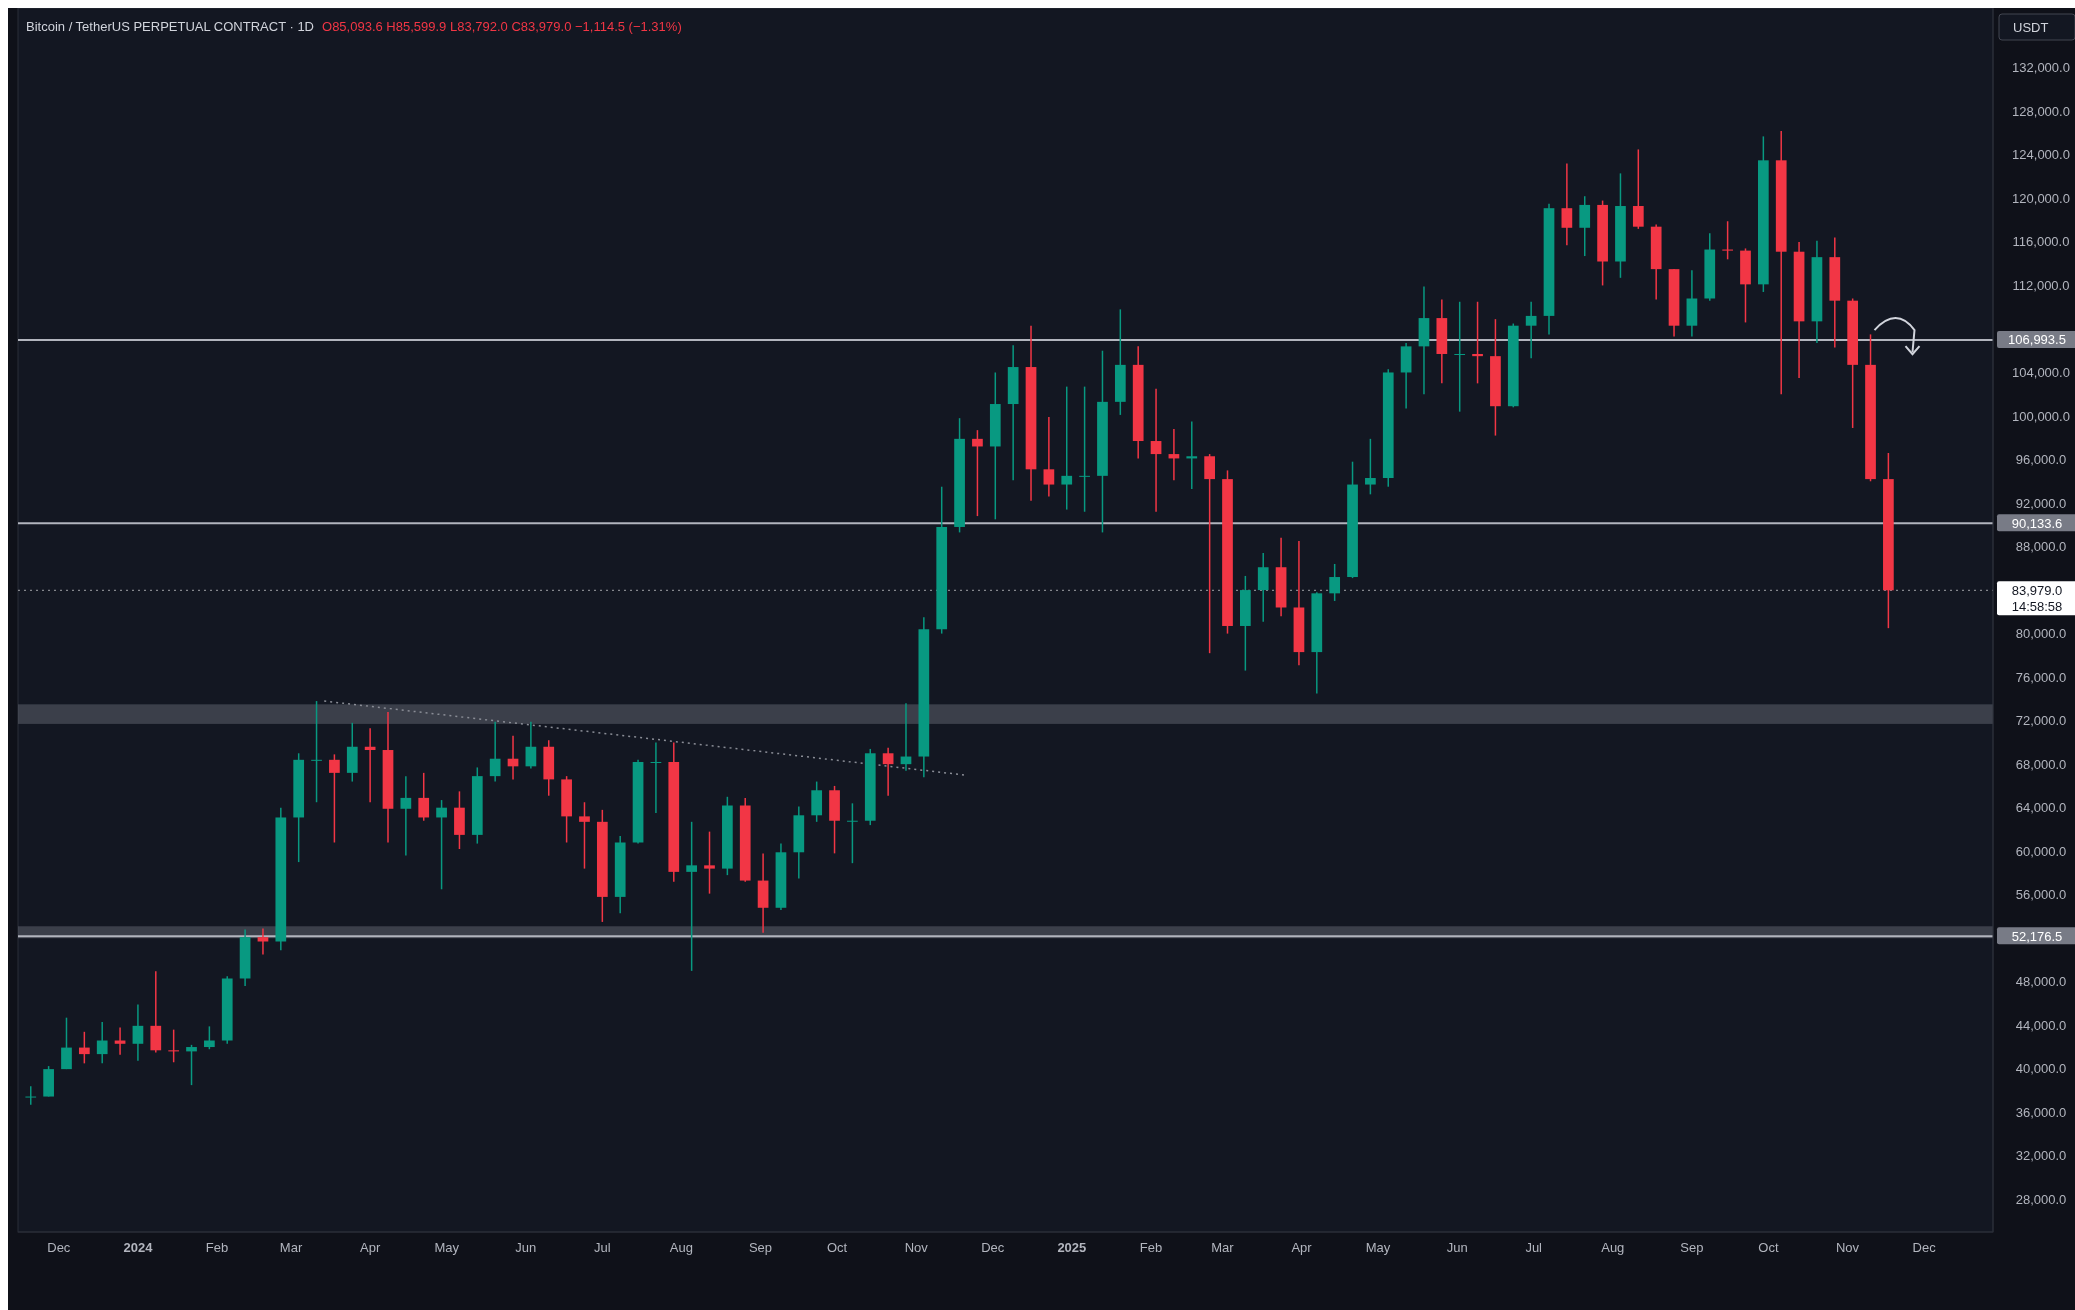 The width and height of the screenshot is (2075, 1310). Describe the element at coordinates (2037, 523) in the screenshot. I see `ref-line-label: 90,133.6` at that location.